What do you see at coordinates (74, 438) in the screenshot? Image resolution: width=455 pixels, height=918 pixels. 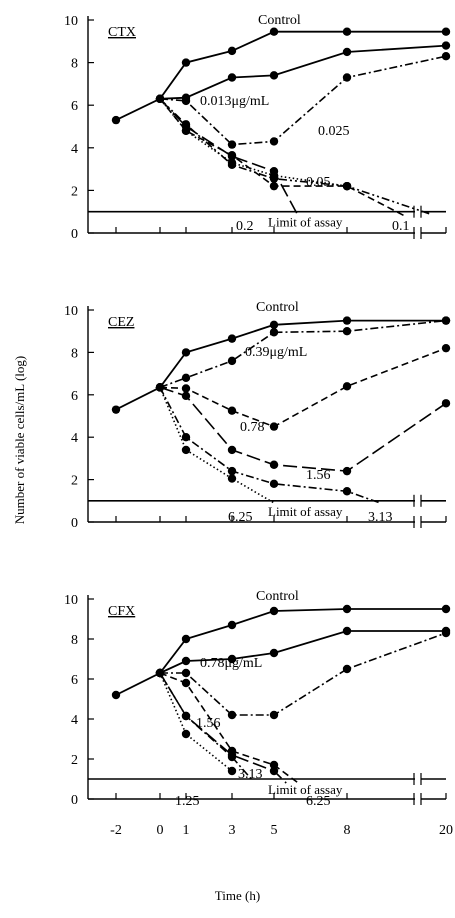 I see `y-tick-label: 4` at bounding box center [74, 438].